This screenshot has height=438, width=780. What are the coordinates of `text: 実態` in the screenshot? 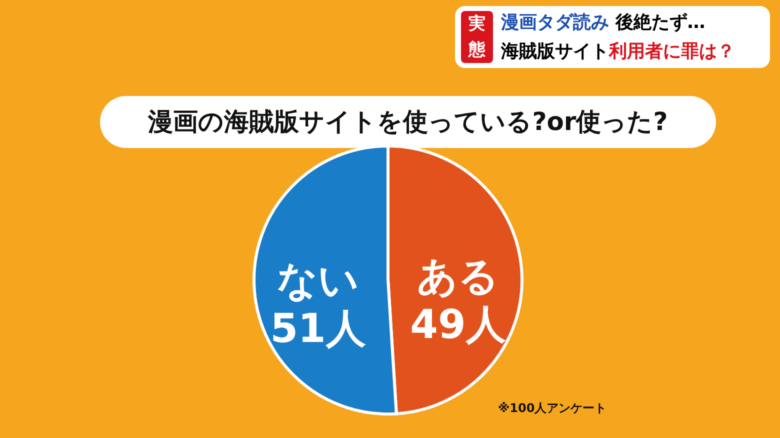 It's located at (477, 37).